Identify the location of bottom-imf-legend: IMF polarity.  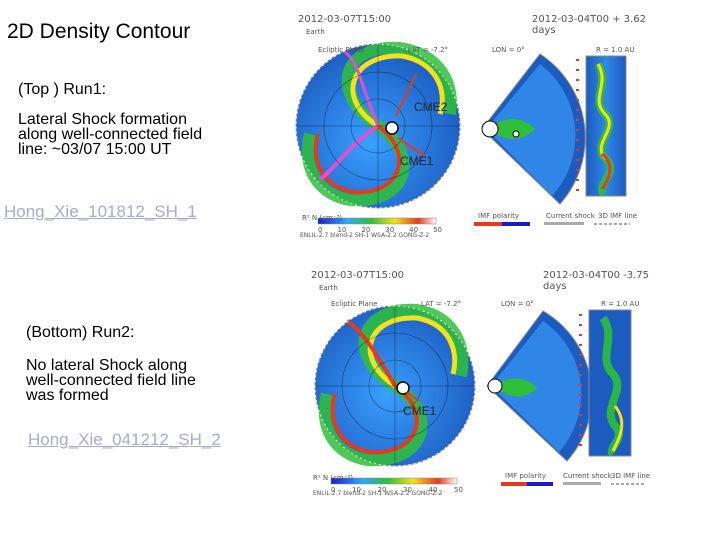
(526, 476).